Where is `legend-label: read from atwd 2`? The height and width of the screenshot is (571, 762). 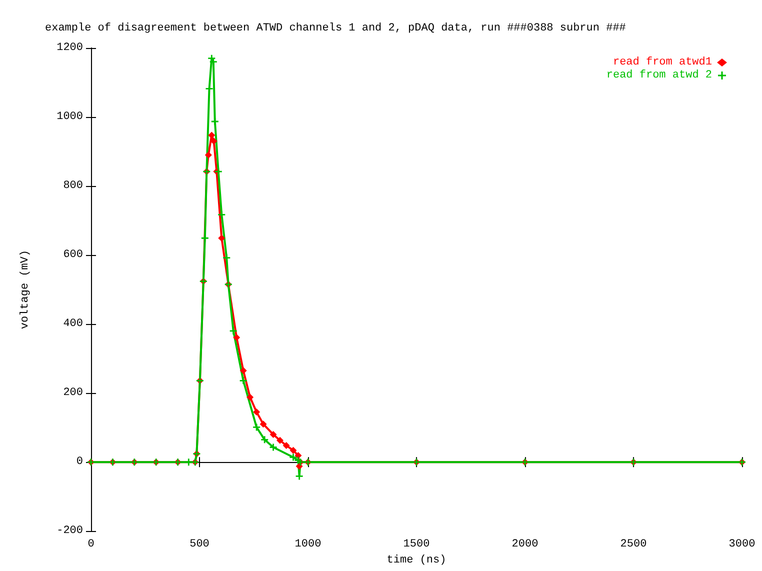
legend-label: read from atwd 2 is located at coordinates (659, 76).